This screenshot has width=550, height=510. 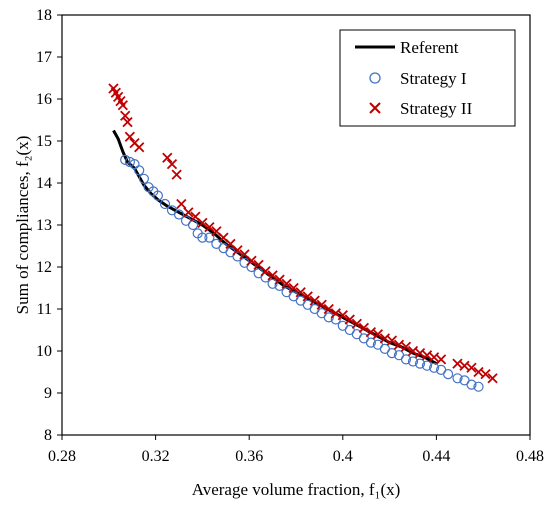 I want to click on x-tick-label: 0.36, so click(x=249, y=456).